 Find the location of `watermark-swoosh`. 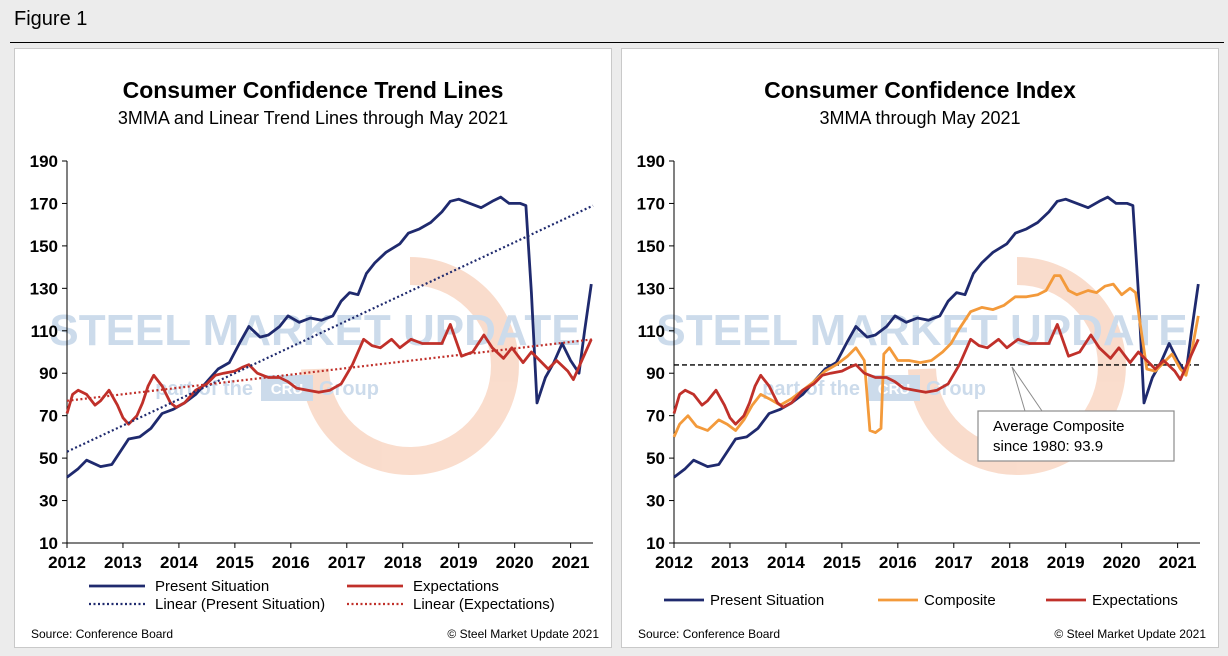

watermark-swoosh is located at coordinates (410, 366).